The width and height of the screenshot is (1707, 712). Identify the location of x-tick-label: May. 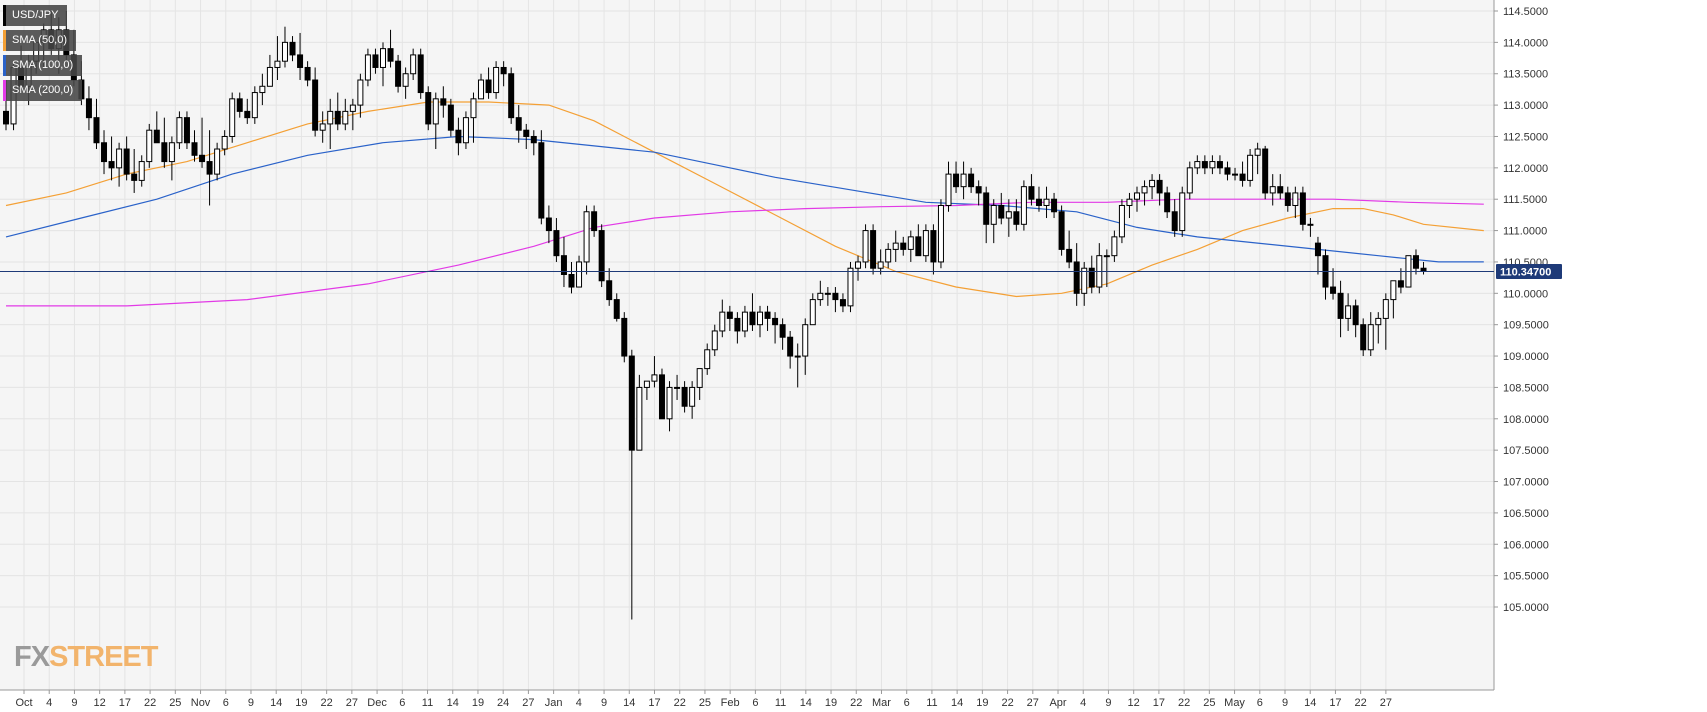
(1234, 703).